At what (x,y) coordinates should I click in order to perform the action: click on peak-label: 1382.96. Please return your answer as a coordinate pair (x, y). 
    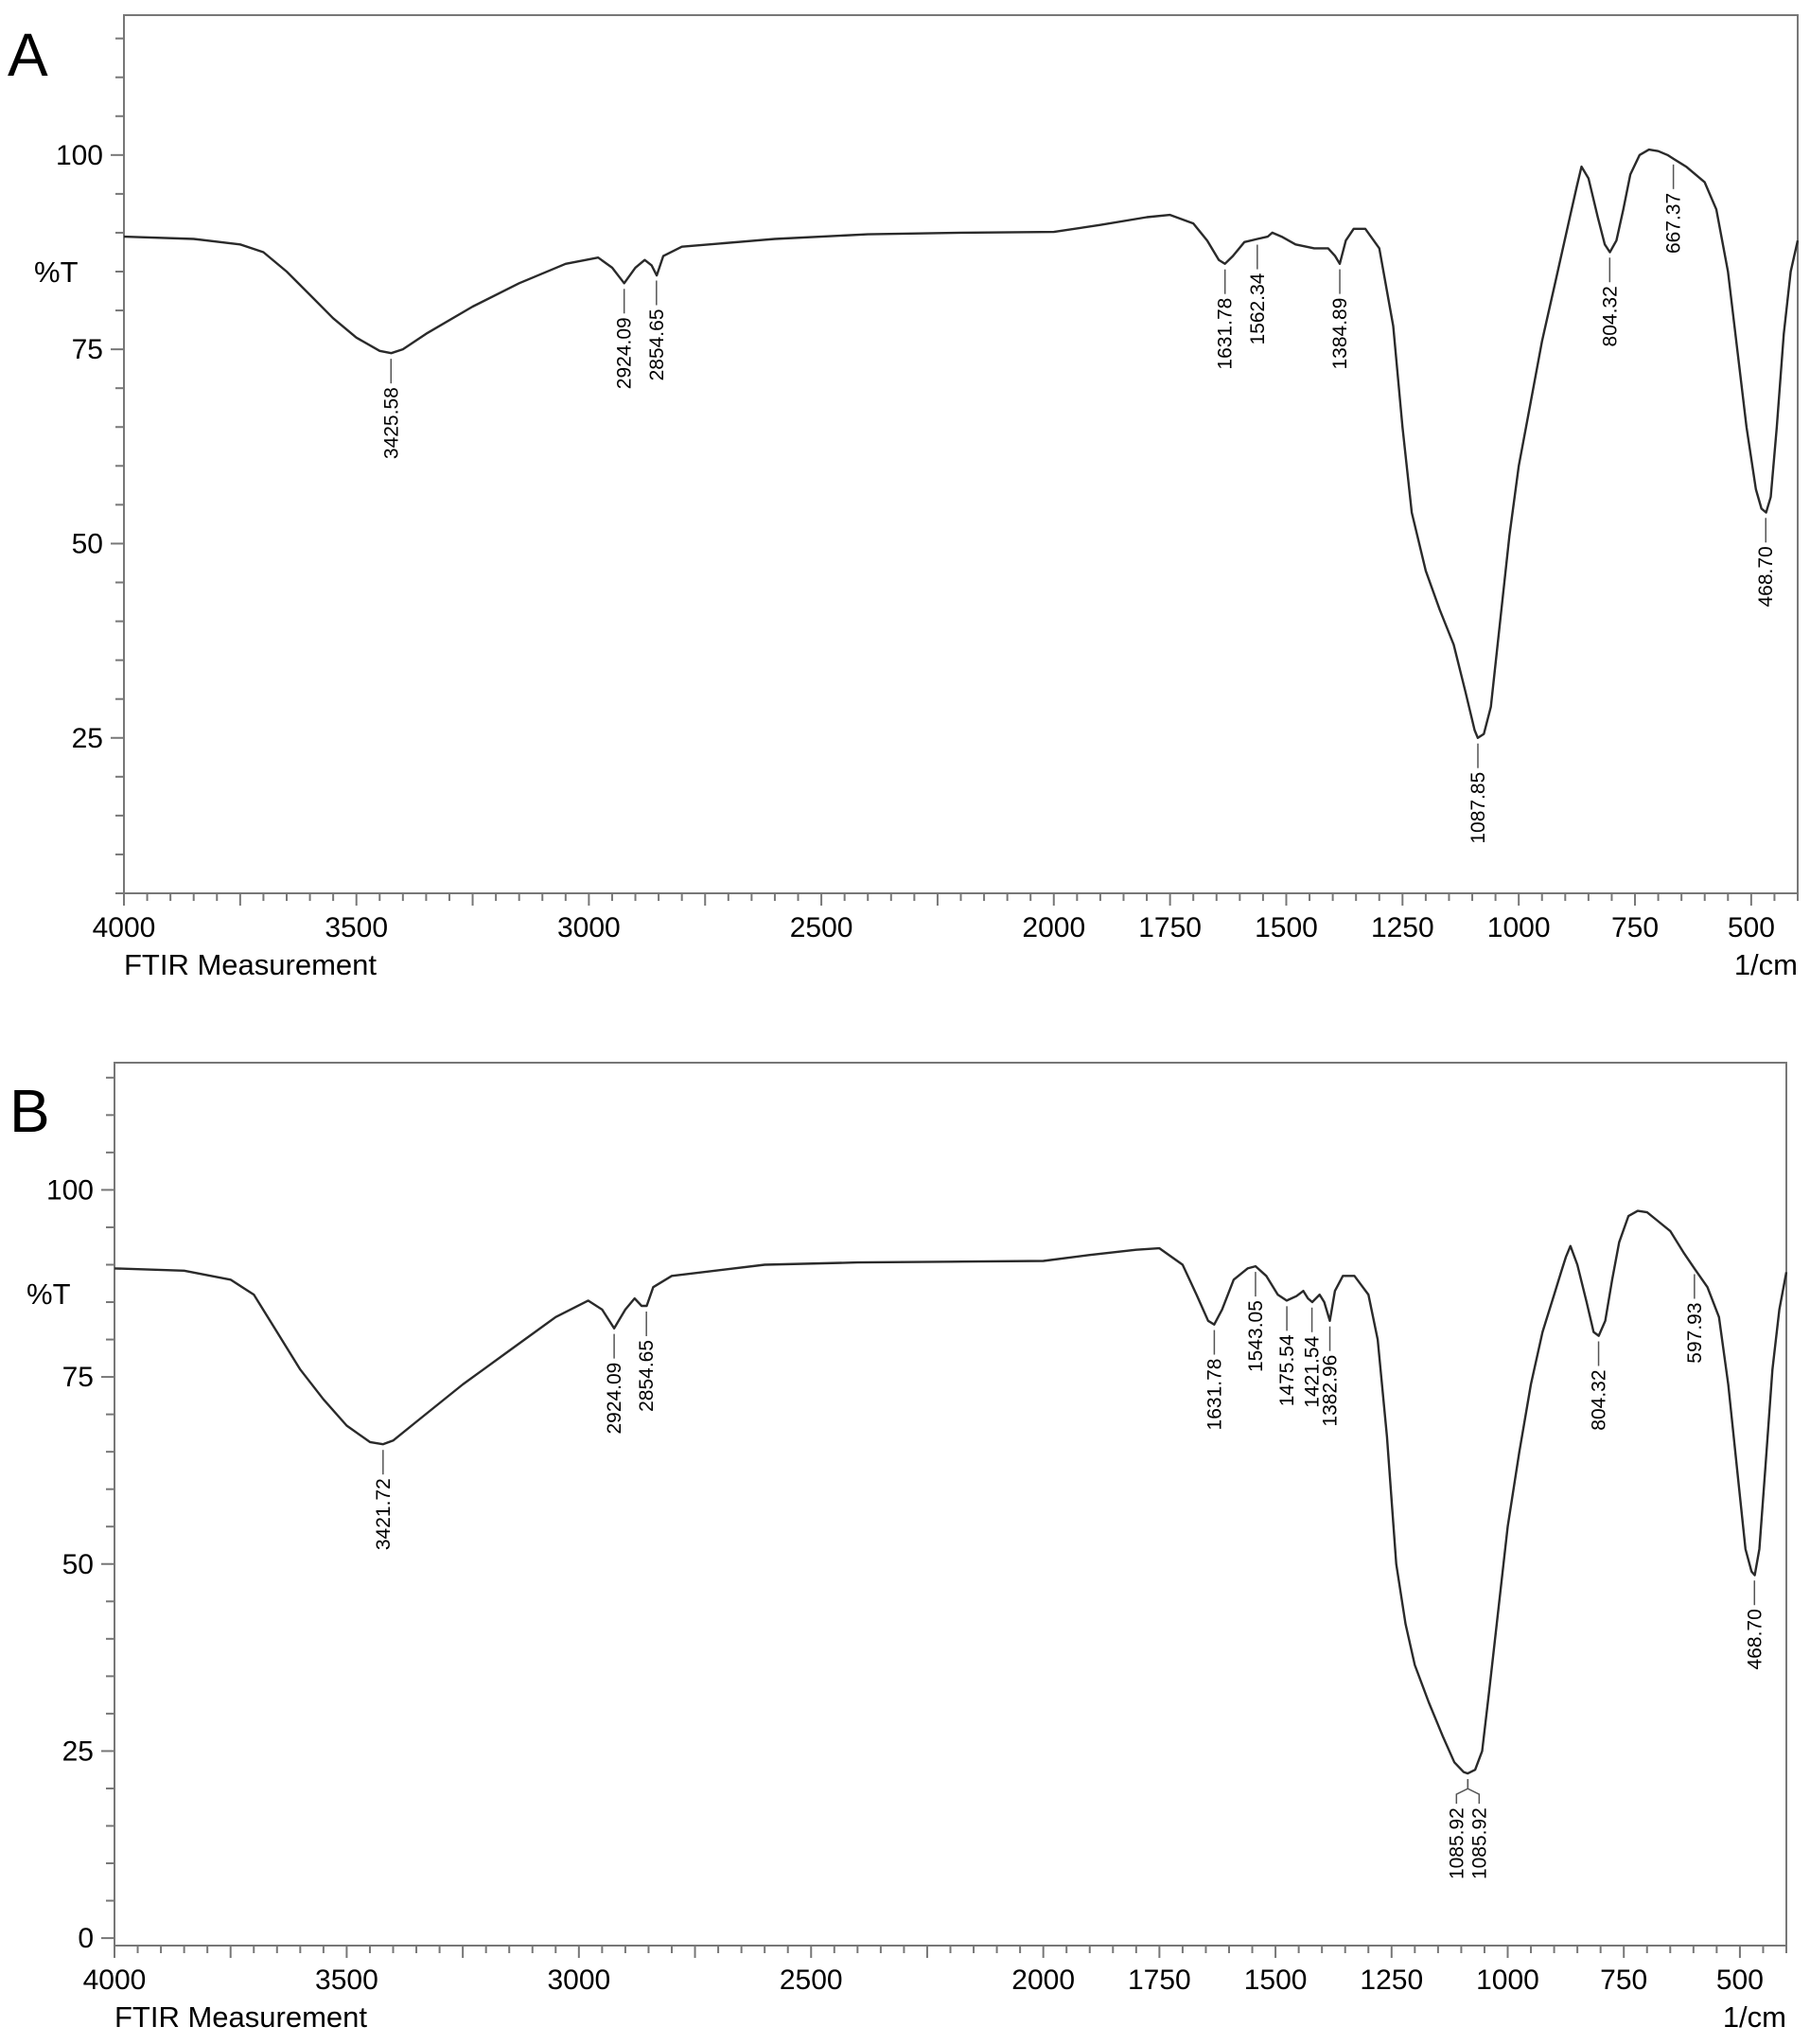
    Looking at the image, I should click on (1331, 1391).